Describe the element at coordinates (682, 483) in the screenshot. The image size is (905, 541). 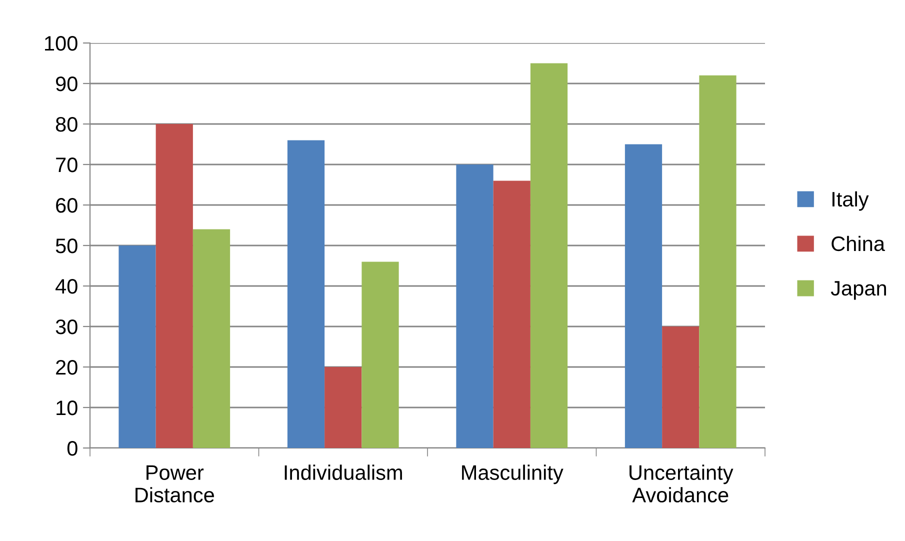
I see `x-tick-label: Uncertainty Avoidance` at that location.